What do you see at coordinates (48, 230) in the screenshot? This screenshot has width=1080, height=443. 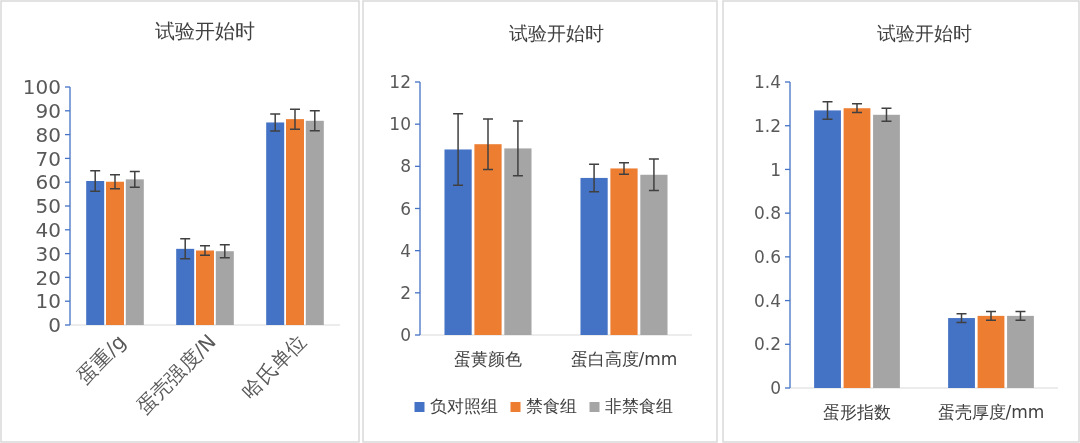 I see `y-tick-label: 40` at bounding box center [48, 230].